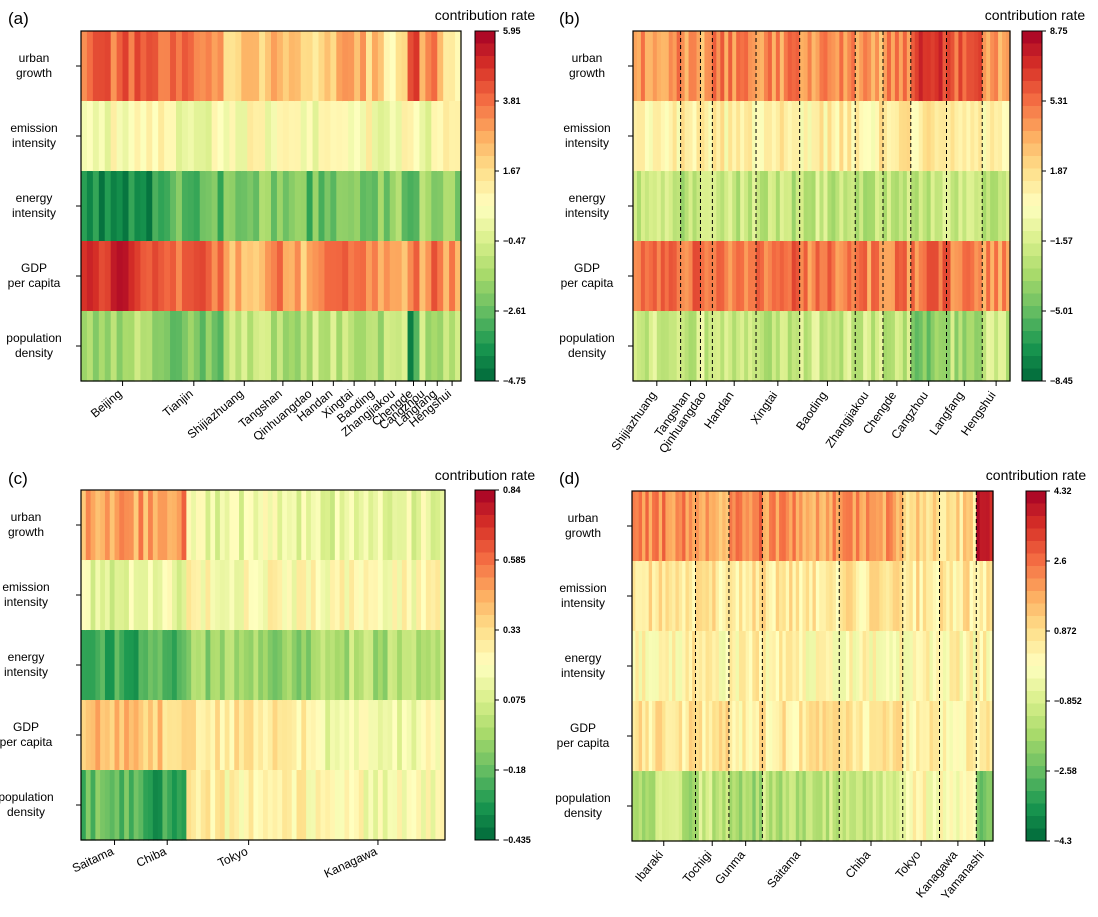 The height and width of the screenshot is (917, 1098). I want to click on col-label: Xingtai, so click(764, 408).